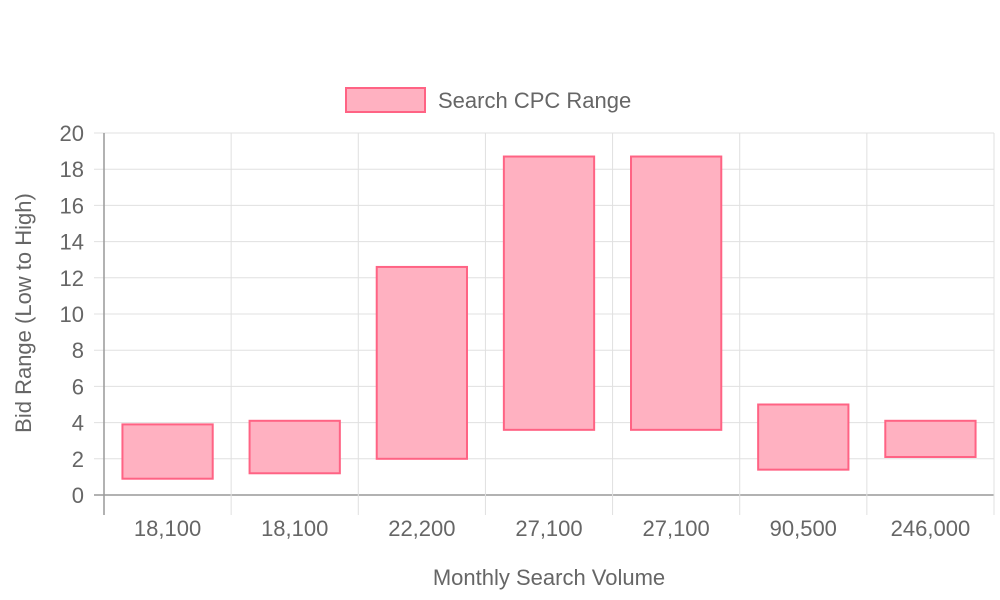 The height and width of the screenshot is (600, 1000). Describe the element at coordinates (421, 528) in the screenshot. I see `x-tick-label: 22,200` at that location.